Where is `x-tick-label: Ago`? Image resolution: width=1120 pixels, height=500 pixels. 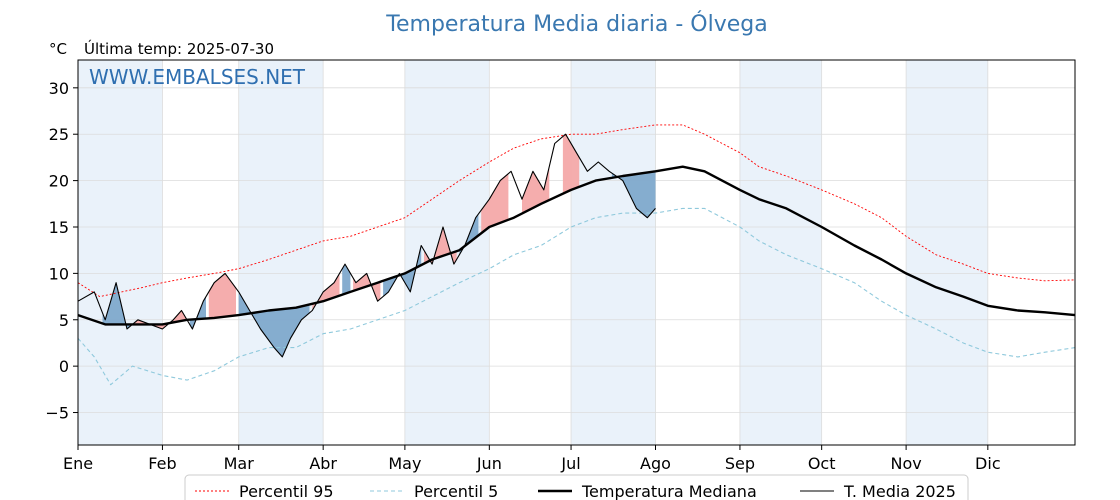 x-tick-label: Ago is located at coordinates (655, 463).